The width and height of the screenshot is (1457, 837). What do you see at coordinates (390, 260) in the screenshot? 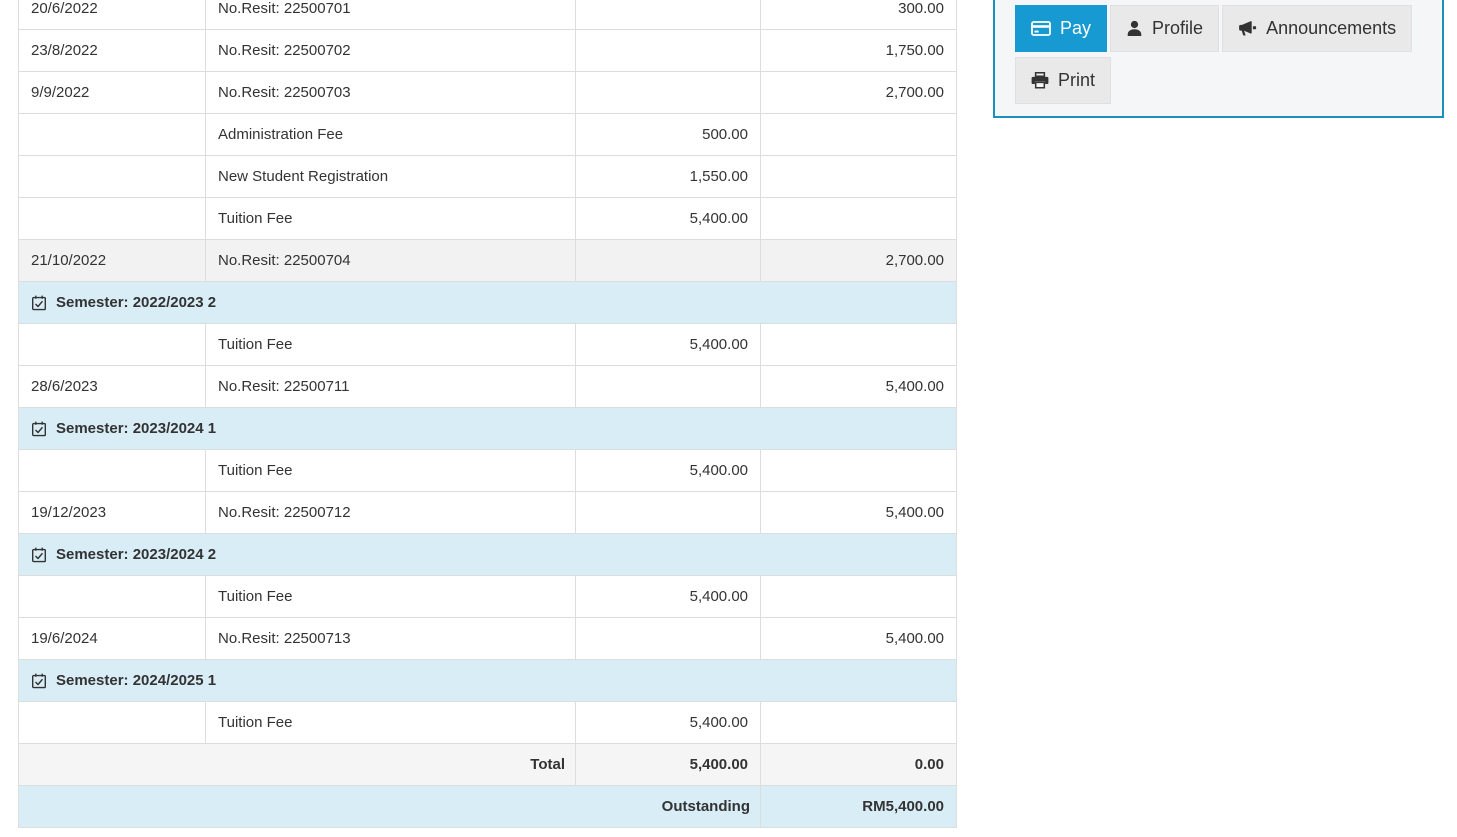
I see `description-cell: No.Resit: 22500704` at bounding box center [390, 260].